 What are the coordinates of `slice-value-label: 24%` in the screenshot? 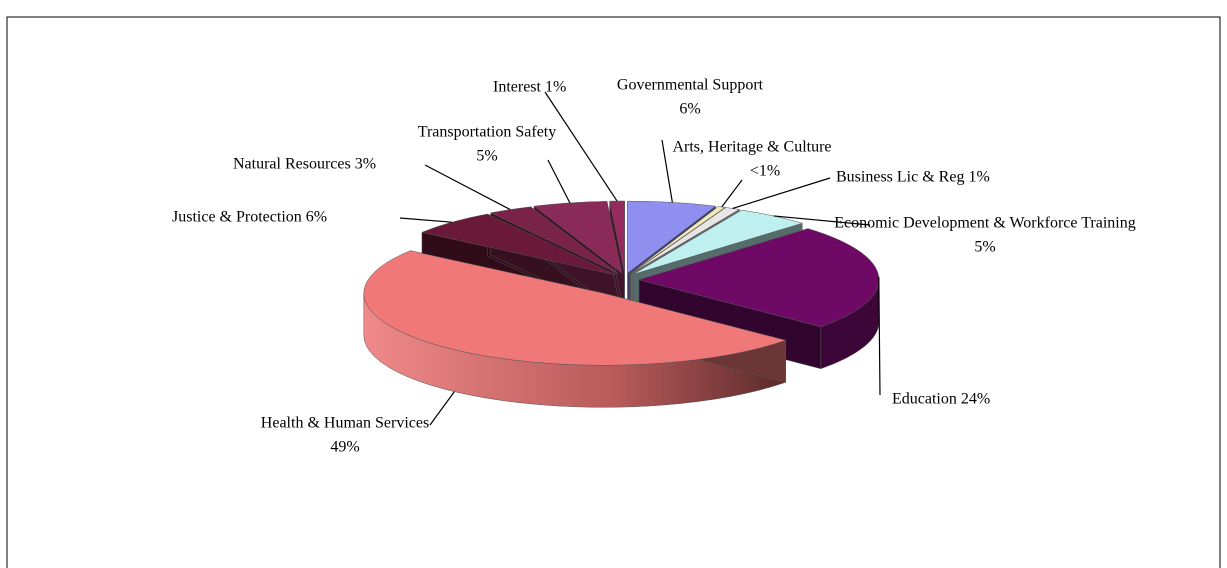 It's located at (975, 399).